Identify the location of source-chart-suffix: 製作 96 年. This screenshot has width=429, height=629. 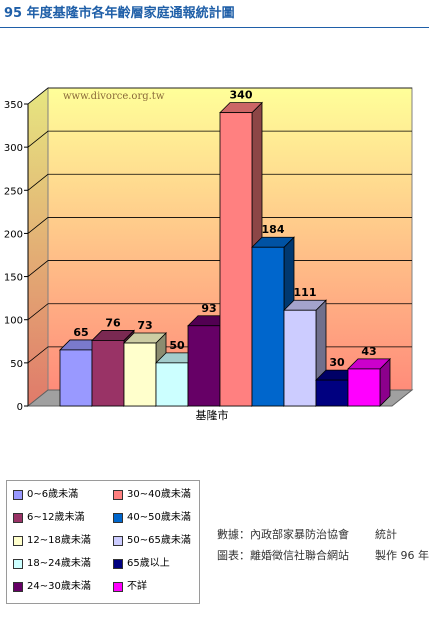
(402, 555).